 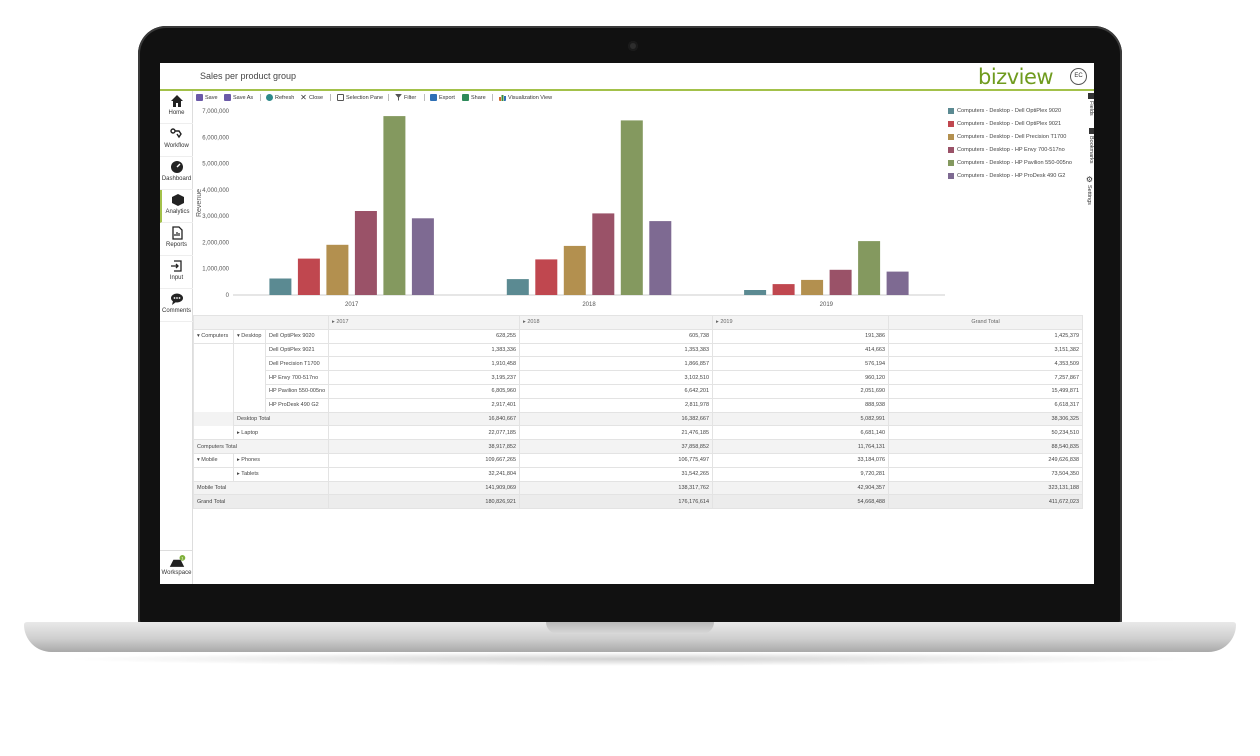 What do you see at coordinates (630, 628) in the screenshot?
I see `laptop-notch` at bounding box center [630, 628].